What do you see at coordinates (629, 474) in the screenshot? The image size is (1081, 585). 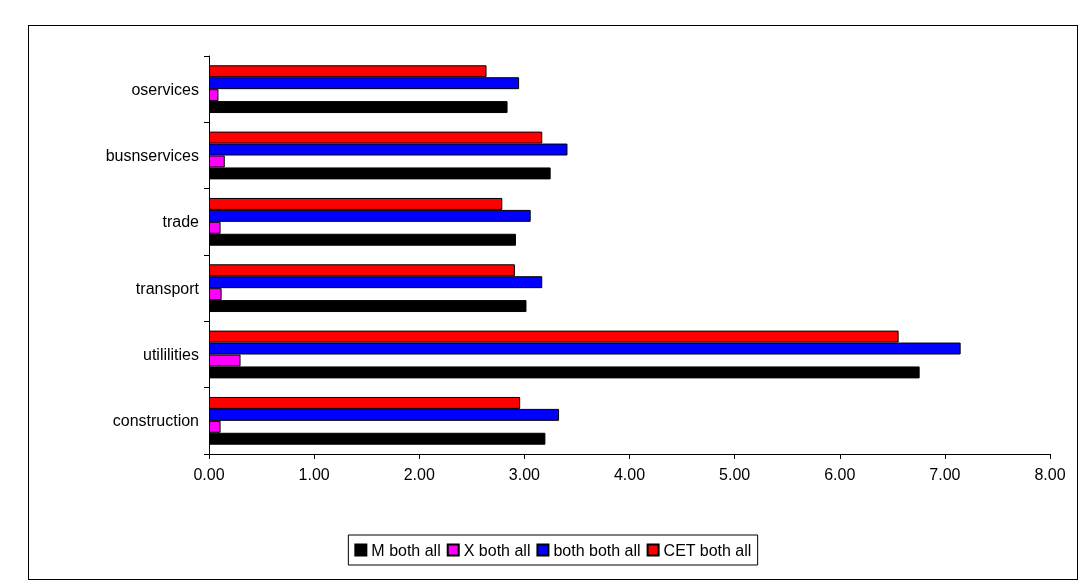 I see `x-tick-label: 4.00` at bounding box center [629, 474].